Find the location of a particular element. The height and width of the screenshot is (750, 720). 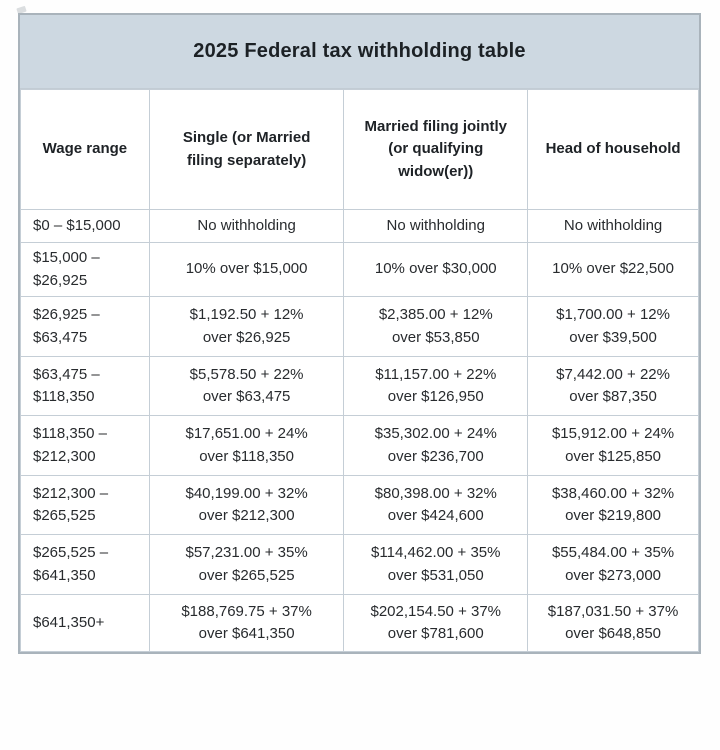

married-jointly-cell: $114,462.00 + 35% over $531,050 is located at coordinates (436, 564).